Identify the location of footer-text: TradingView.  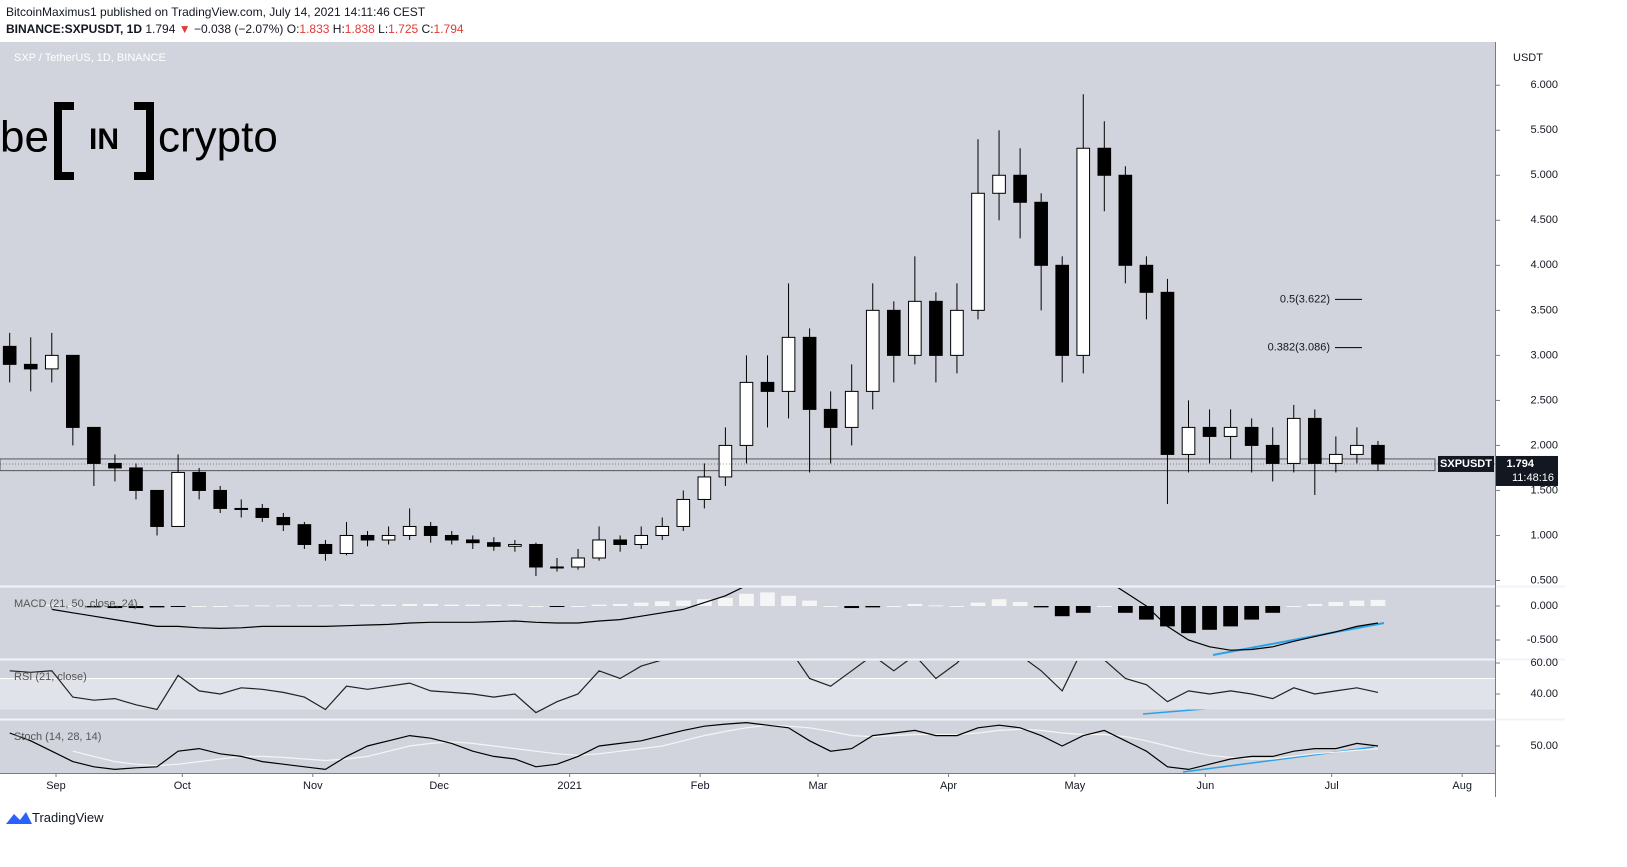
(68, 817).